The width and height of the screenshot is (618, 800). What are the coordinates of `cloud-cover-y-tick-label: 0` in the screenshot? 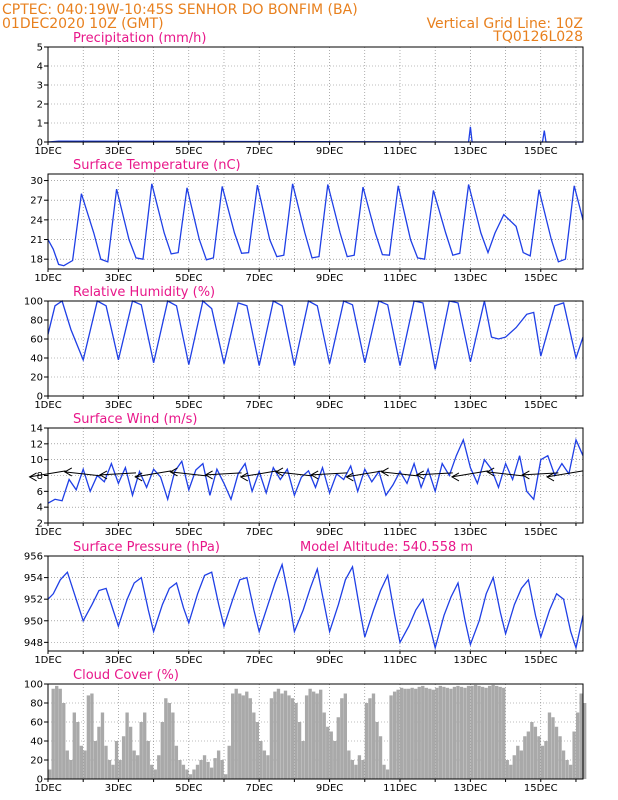 It's located at (40, 780).